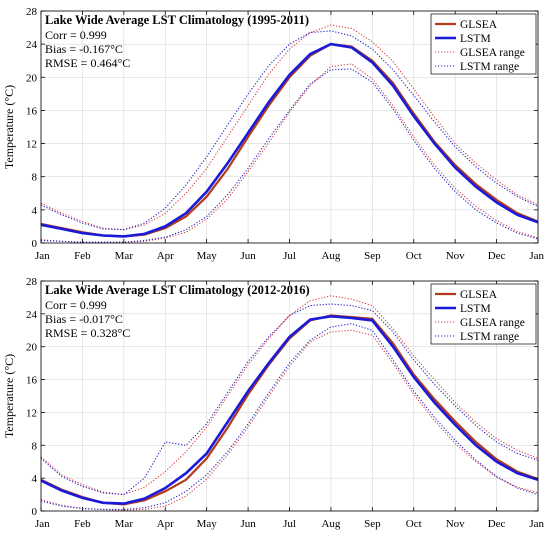 This screenshot has height=541, width=550. What do you see at coordinates (84, 49) in the screenshot?
I see `stat-line: Bias = -0.167°C` at bounding box center [84, 49].